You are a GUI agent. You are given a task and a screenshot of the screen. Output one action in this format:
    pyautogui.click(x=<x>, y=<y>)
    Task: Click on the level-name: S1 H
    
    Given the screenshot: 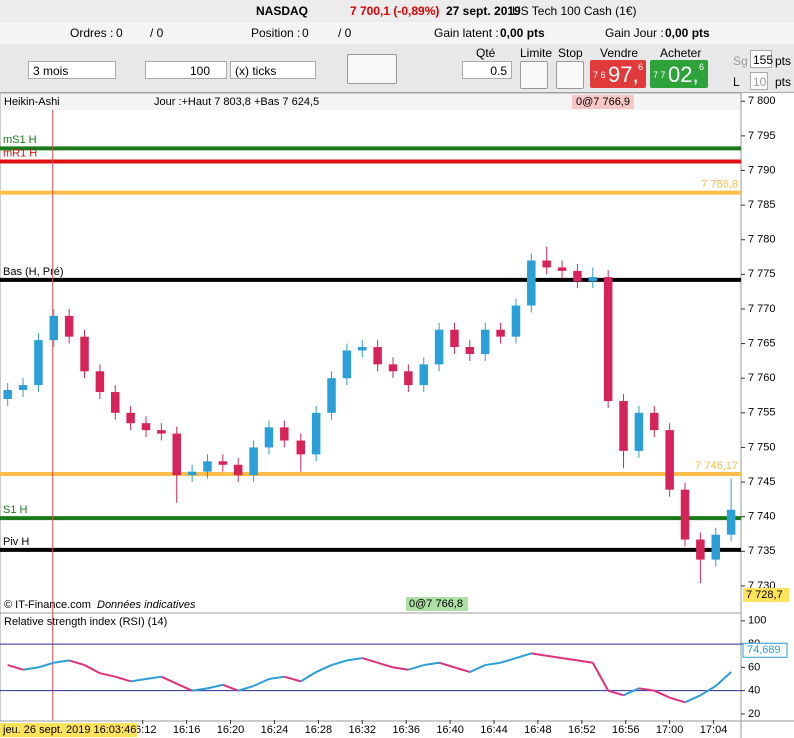 What is the action you would take?
    pyautogui.click(x=15, y=510)
    